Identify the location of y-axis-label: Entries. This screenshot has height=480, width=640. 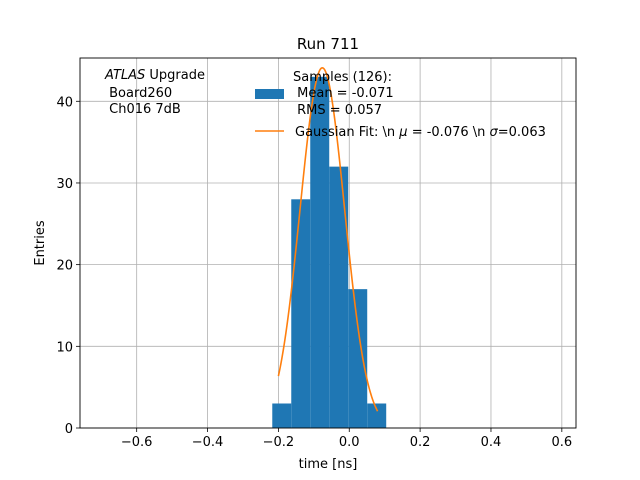
(40, 243).